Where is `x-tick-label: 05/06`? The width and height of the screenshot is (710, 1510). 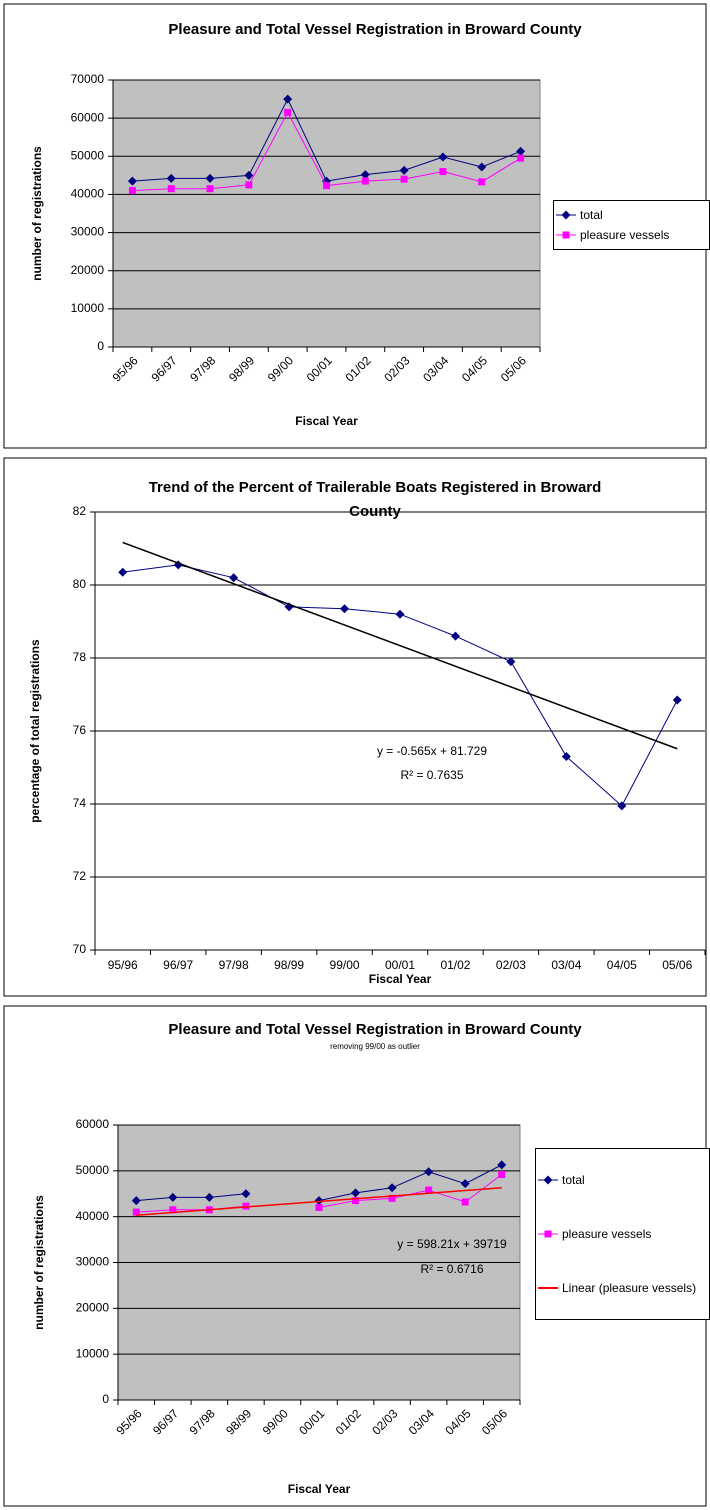
x-tick-label: 05/06 is located at coordinates (494, 1421).